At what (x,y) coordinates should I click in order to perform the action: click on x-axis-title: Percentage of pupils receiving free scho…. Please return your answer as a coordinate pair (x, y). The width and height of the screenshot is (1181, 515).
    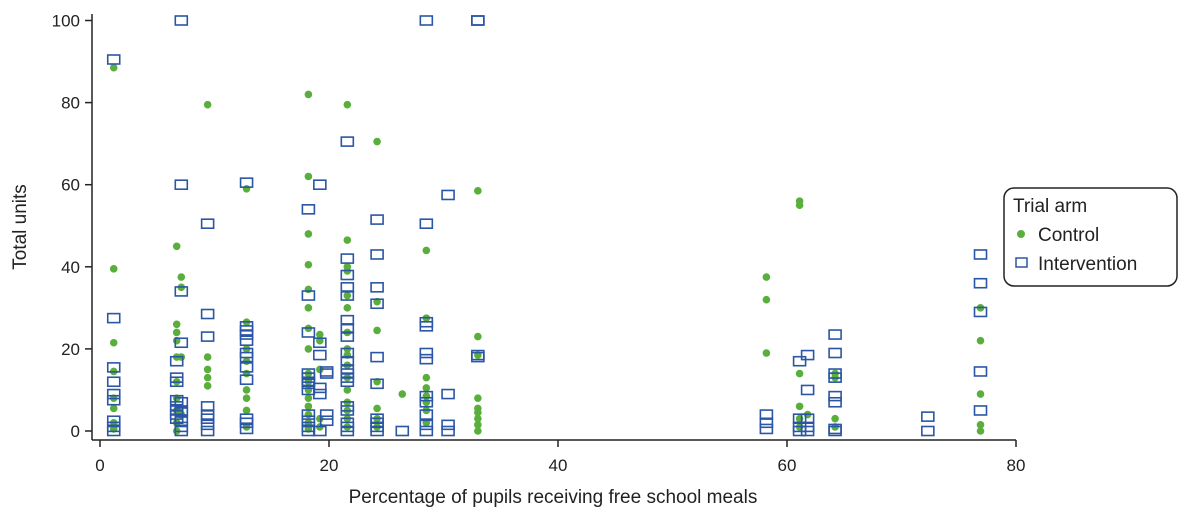
    Looking at the image, I should click on (553, 497).